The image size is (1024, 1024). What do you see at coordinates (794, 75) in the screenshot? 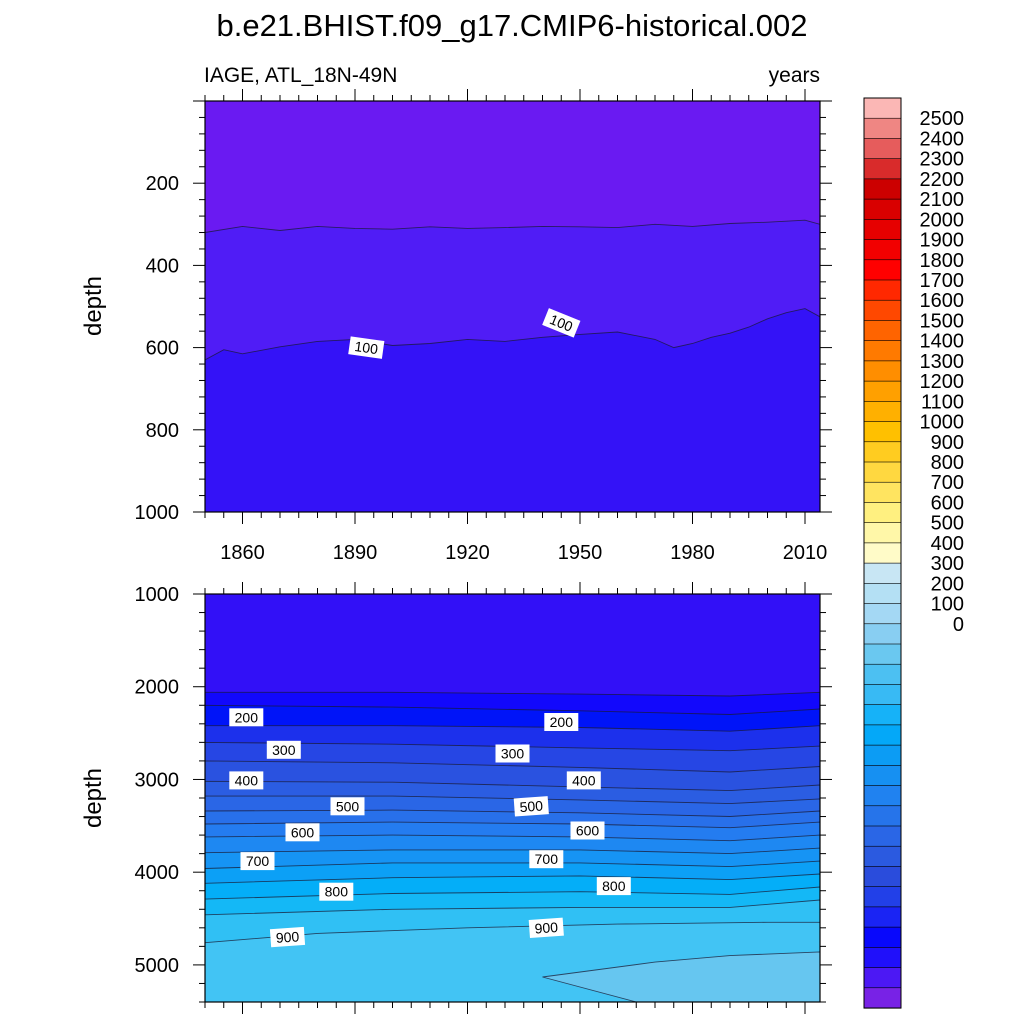
I see `right-subtitle: years` at bounding box center [794, 75].